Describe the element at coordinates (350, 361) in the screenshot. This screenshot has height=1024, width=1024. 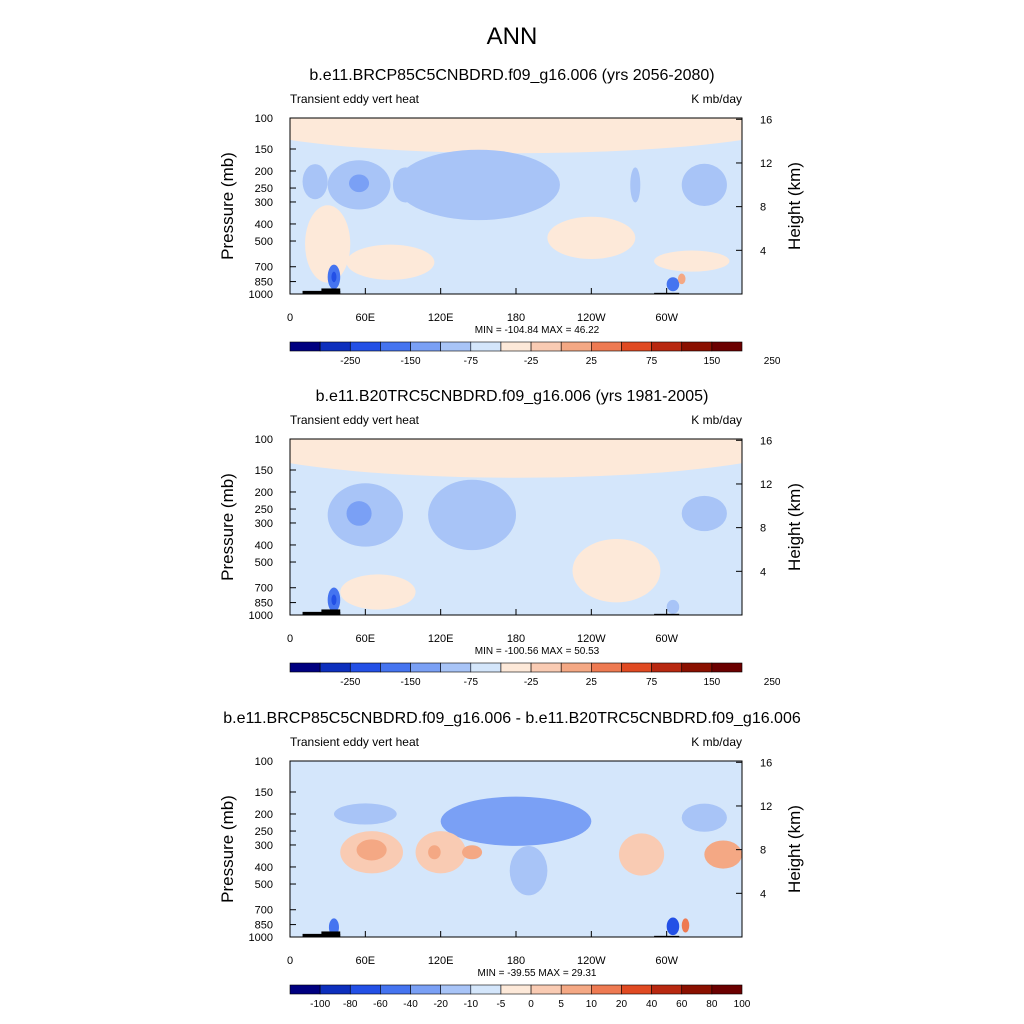
I see `colorbar-label: -250` at that location.